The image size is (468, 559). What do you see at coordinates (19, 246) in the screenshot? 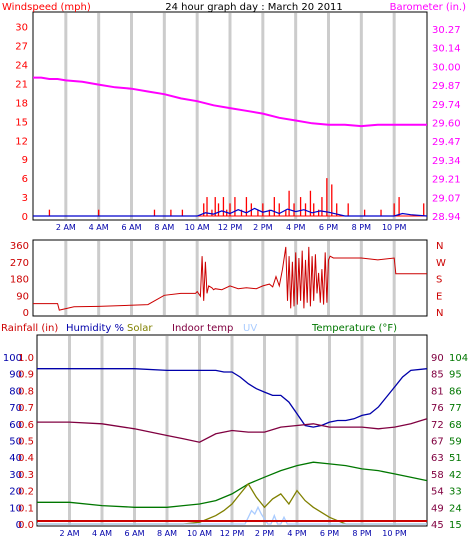
I see `direction-tick-label: 360` at bounding box center [19, 246].